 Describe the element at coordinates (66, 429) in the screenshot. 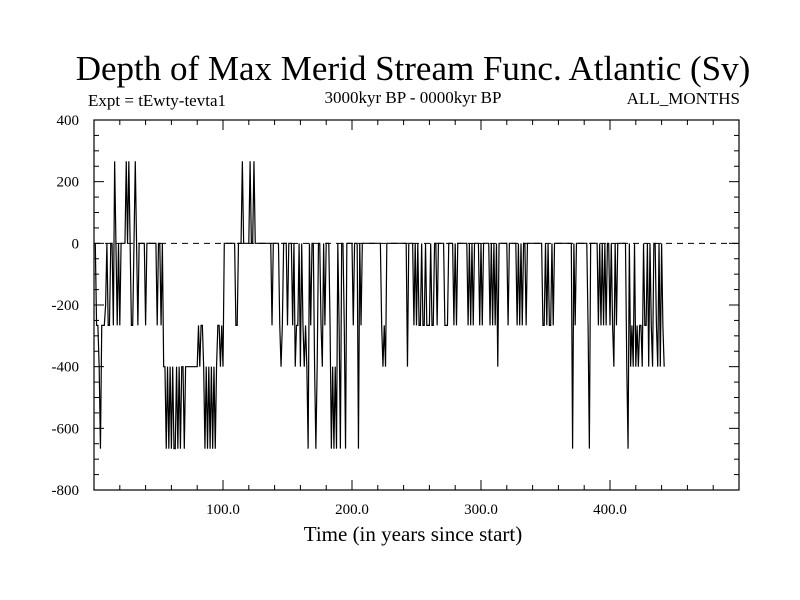

I see `y-tick-label: -600` at that location.